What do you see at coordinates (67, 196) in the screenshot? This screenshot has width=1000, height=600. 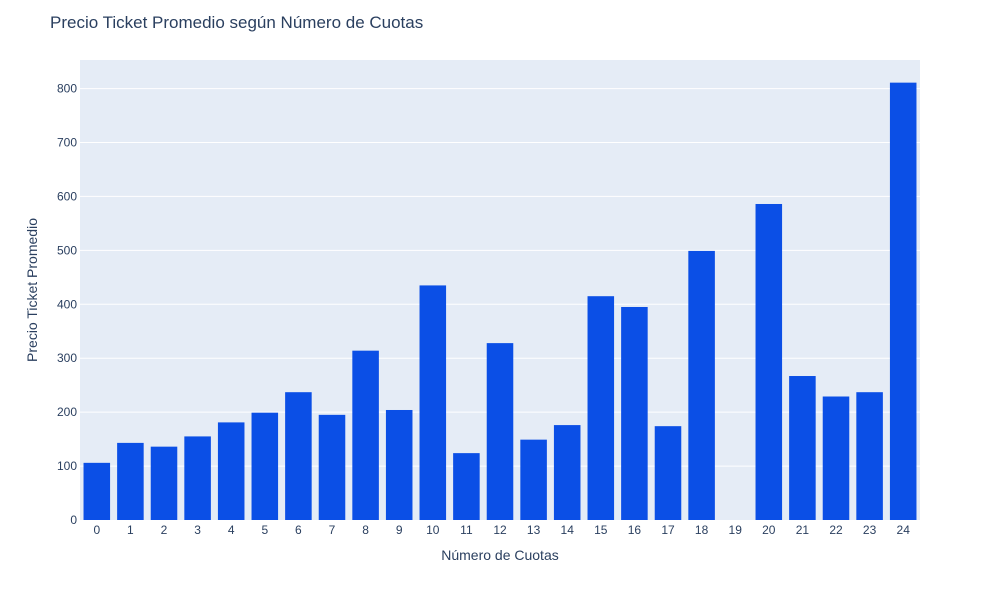 I see `y-tick-label: 600` at bounding box center [67, 196].